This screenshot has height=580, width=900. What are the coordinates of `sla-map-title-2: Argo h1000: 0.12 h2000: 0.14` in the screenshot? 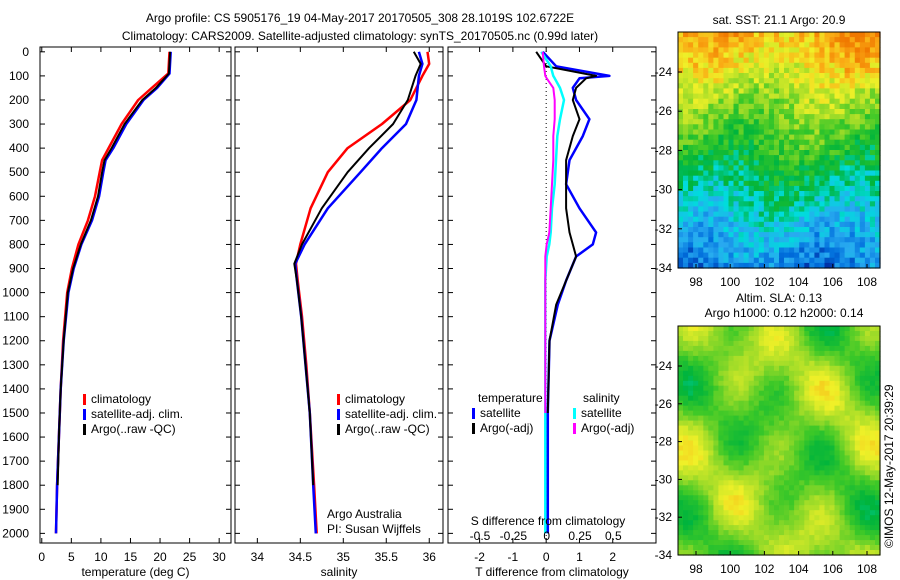 It's located at (784, 313).